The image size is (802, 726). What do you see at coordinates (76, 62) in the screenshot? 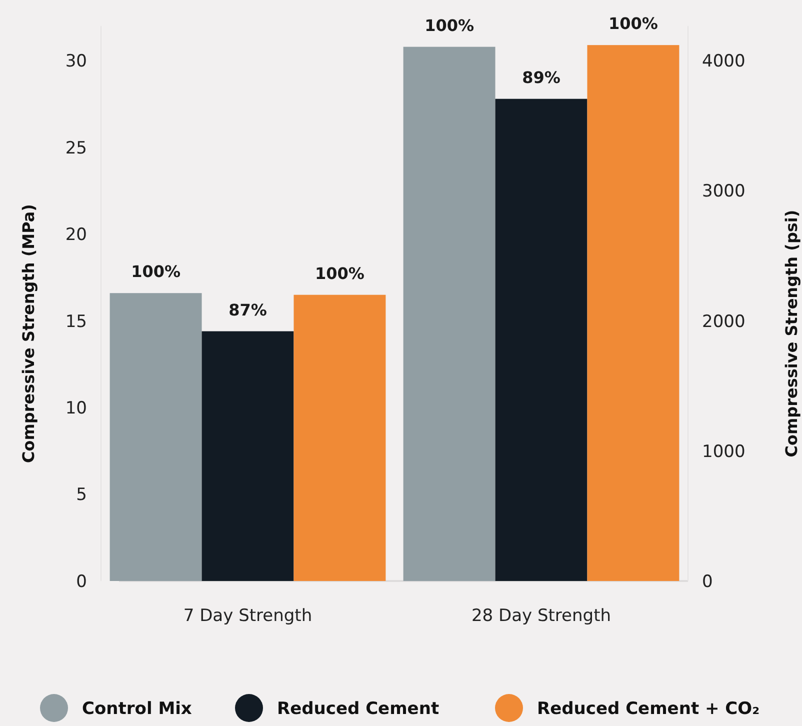
I see `y-tick-label: 30` at bounding box center [76, 62].